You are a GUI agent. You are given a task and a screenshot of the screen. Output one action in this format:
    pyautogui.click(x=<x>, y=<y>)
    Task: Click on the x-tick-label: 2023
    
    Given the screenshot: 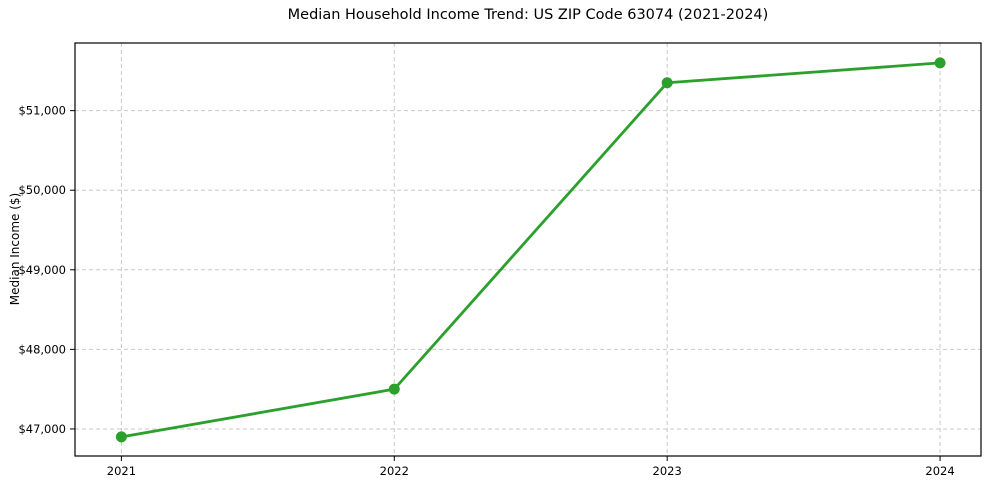 What is the action you would take?
    pyautogui.click(x=667, y=471)
    